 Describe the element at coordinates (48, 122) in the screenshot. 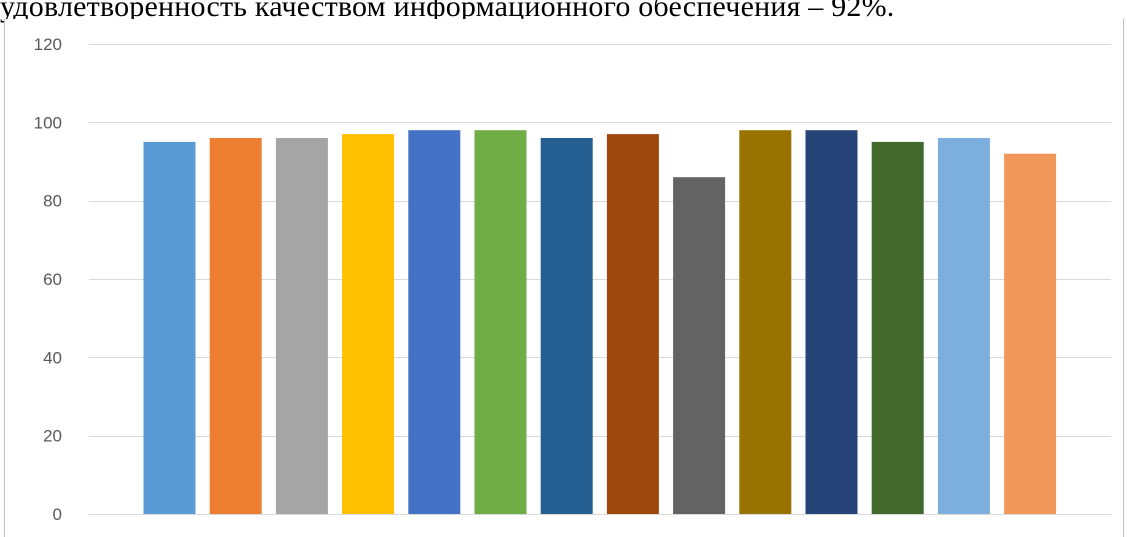

I see `y-tick-label: 100` at that location.